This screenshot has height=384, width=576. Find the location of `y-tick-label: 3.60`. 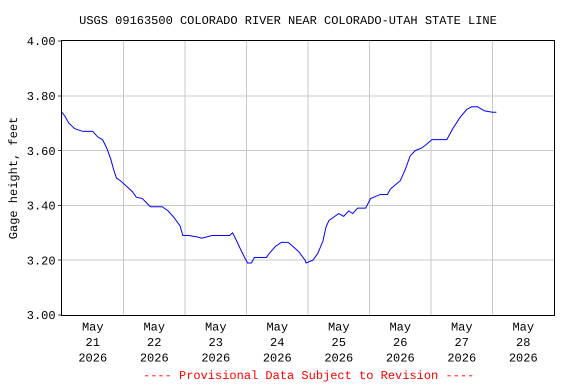

y-tick-label: 3.60 is located at coordinates (41, 151).